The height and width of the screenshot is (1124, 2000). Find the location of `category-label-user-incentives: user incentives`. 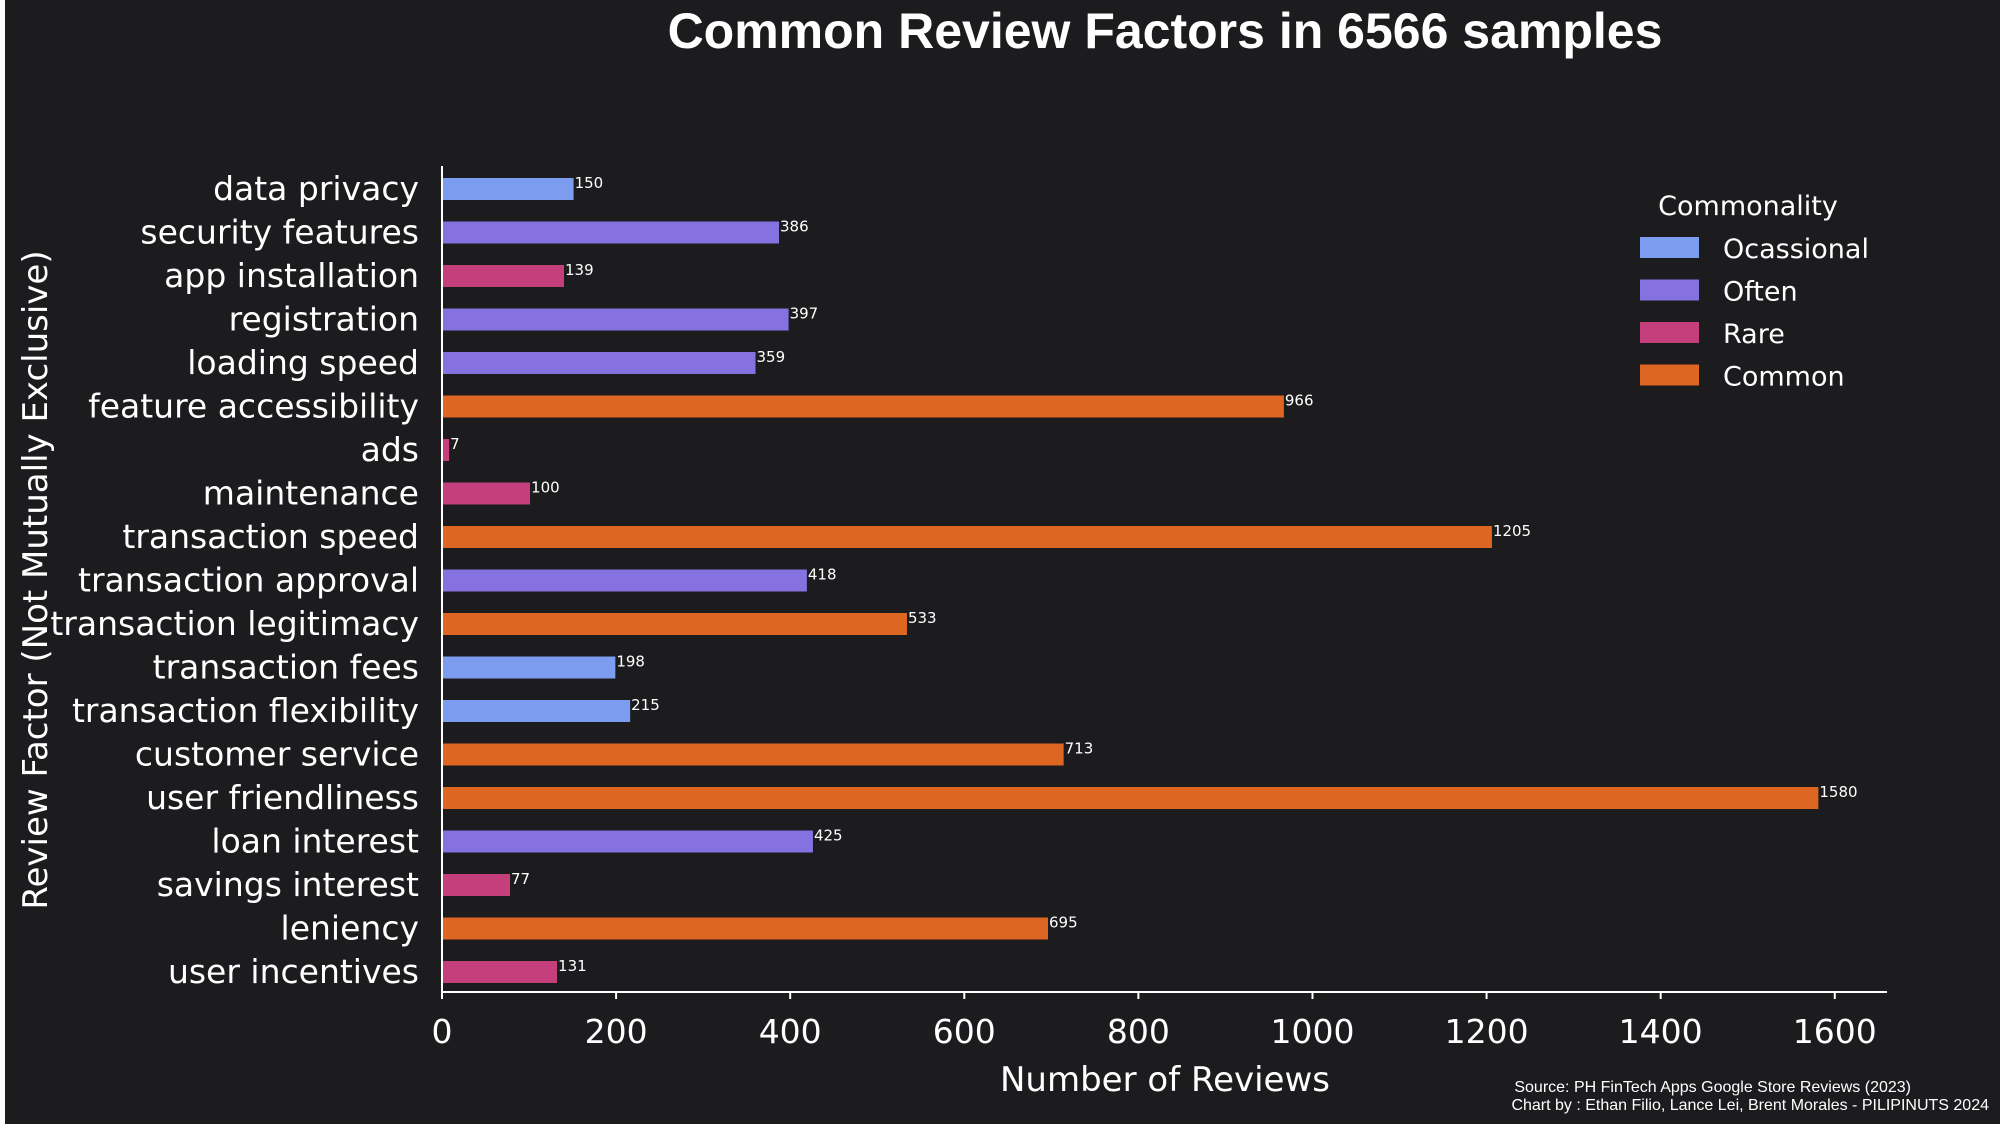

category-label-user-incentives: user incentives is located at coordinates (293, 971).